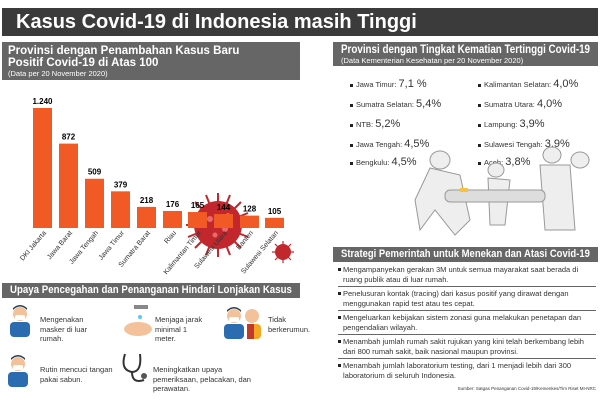 Image resolution: width=600 pixels, height=400 pixels. Describe the element at coordinates (275, 211) in the screenshot. I see `value-label: 105` at that location.